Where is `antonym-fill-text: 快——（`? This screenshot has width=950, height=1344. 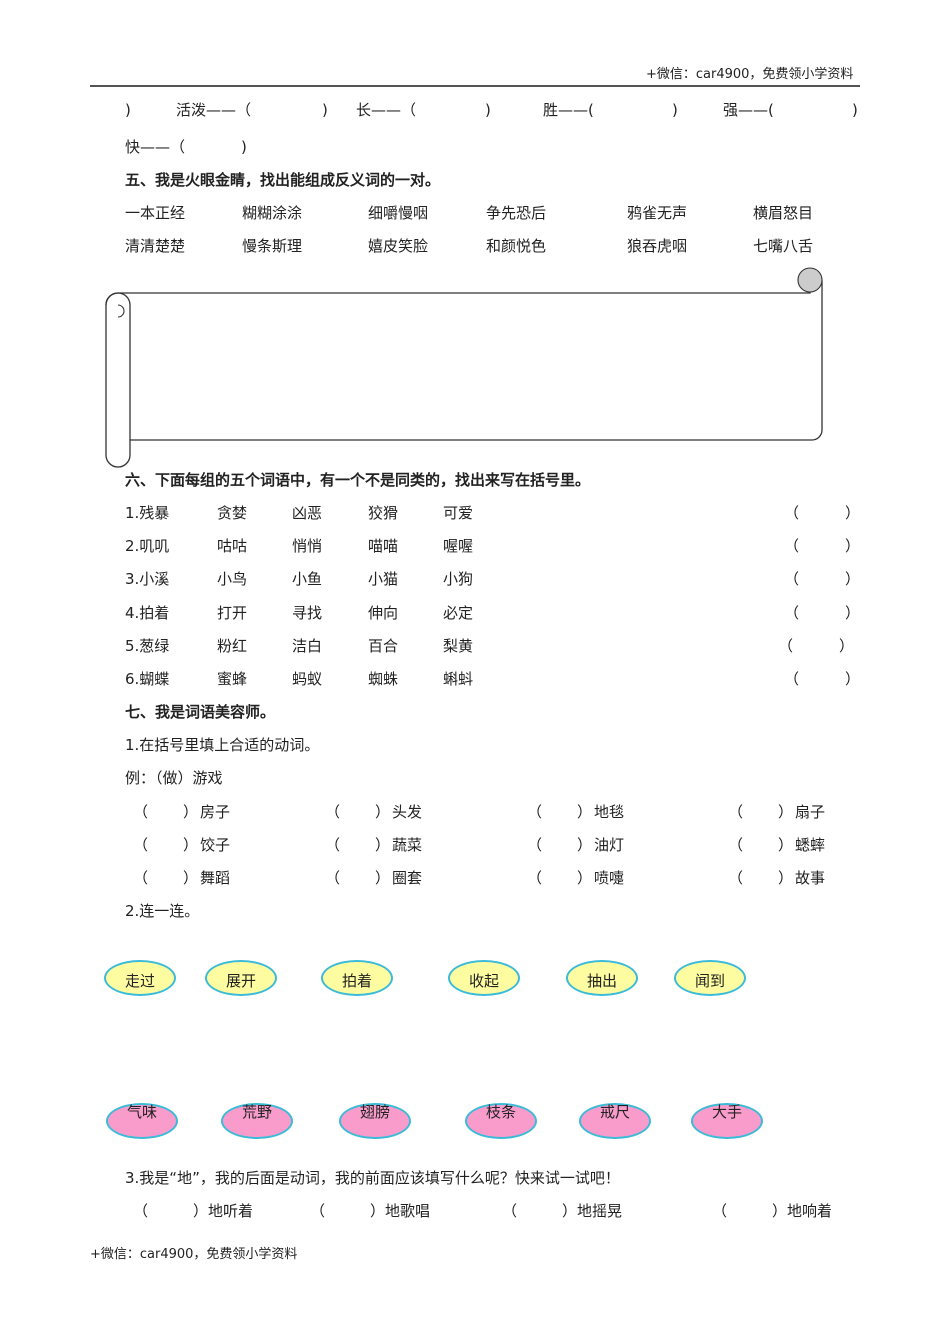 antonym-fill-text: 快——（ is located at coordinates (155, 147).